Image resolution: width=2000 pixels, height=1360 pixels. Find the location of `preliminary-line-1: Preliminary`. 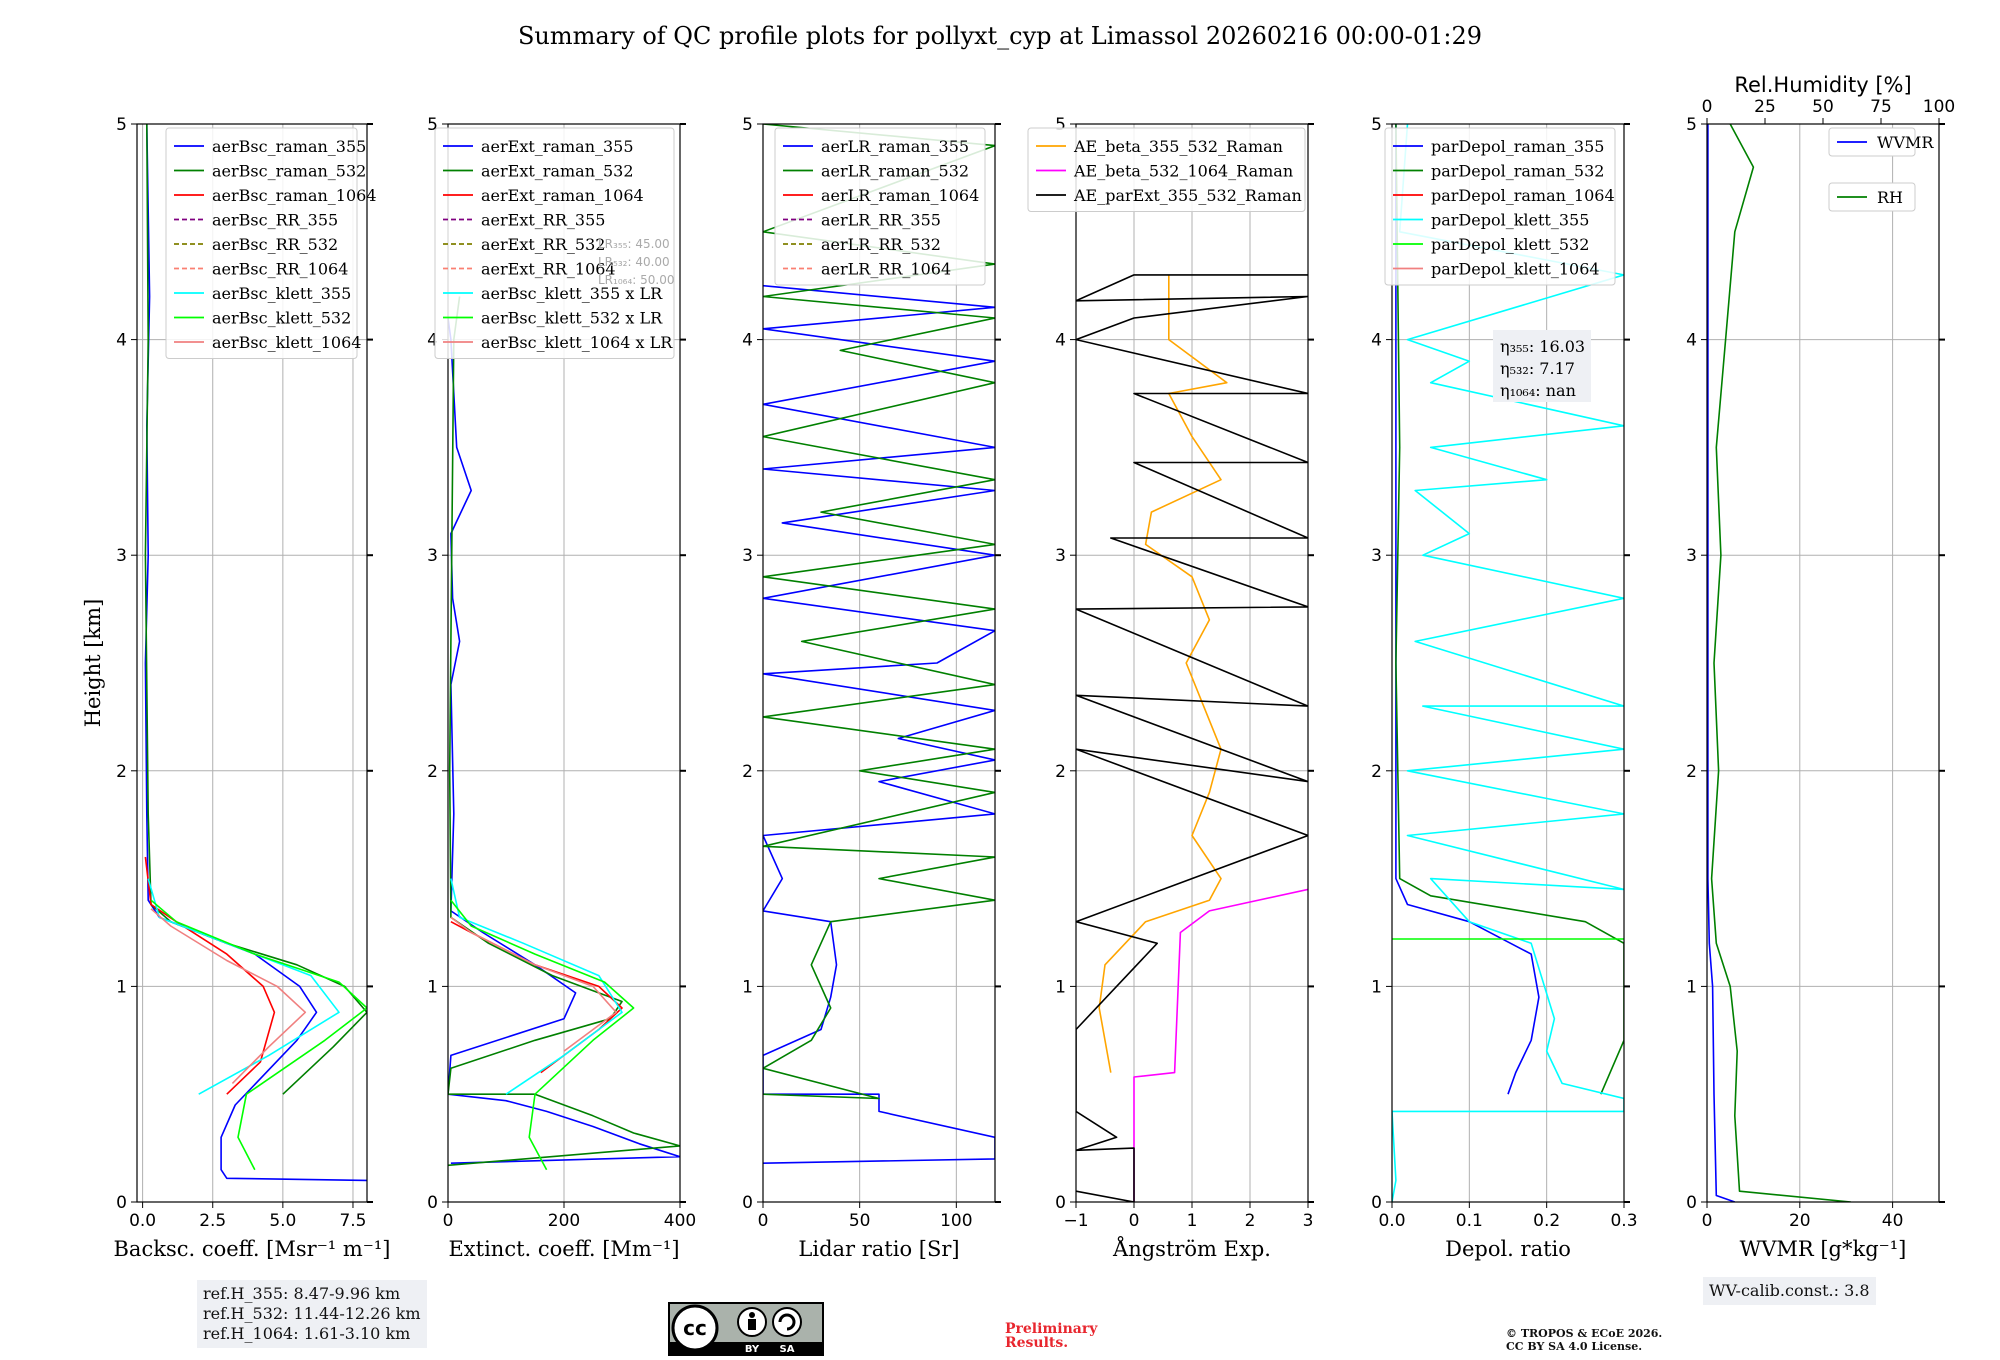

preliminary-line-1: Preliminary is located at coordinates (1051, 1329).